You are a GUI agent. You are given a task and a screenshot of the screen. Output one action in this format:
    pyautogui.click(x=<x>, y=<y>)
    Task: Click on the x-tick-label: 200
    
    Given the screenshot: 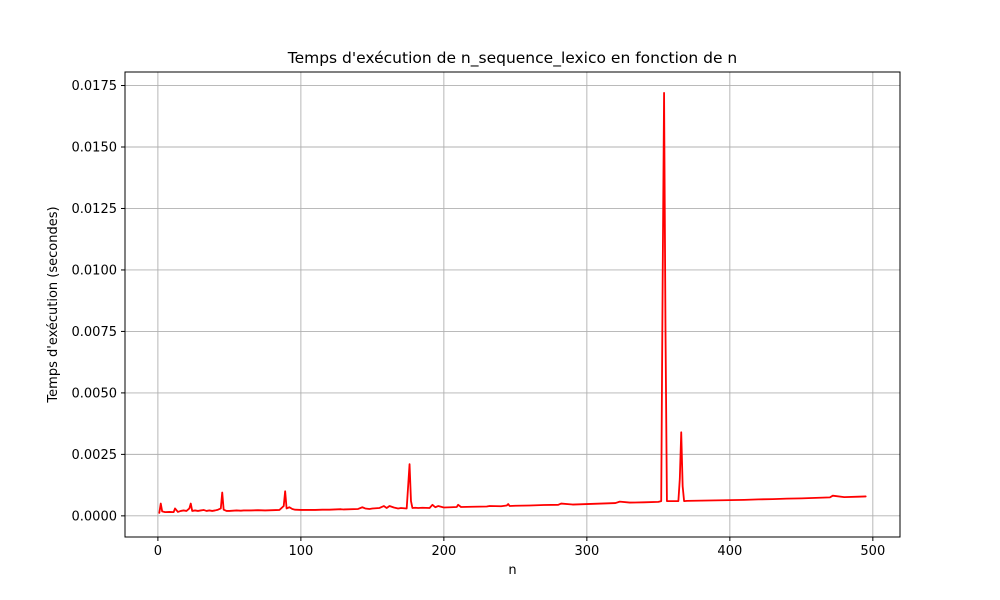 What is the action you would take?
    pyautogui.click(x=443, y=551)
    